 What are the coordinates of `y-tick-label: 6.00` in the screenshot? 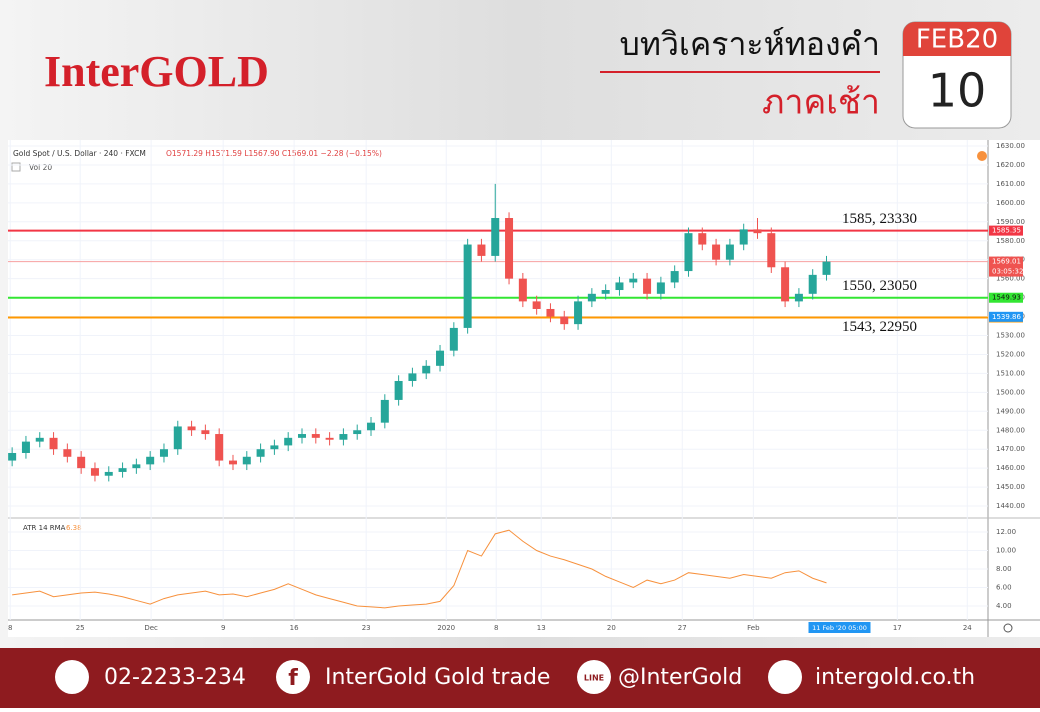 It's located at (1004, 587).